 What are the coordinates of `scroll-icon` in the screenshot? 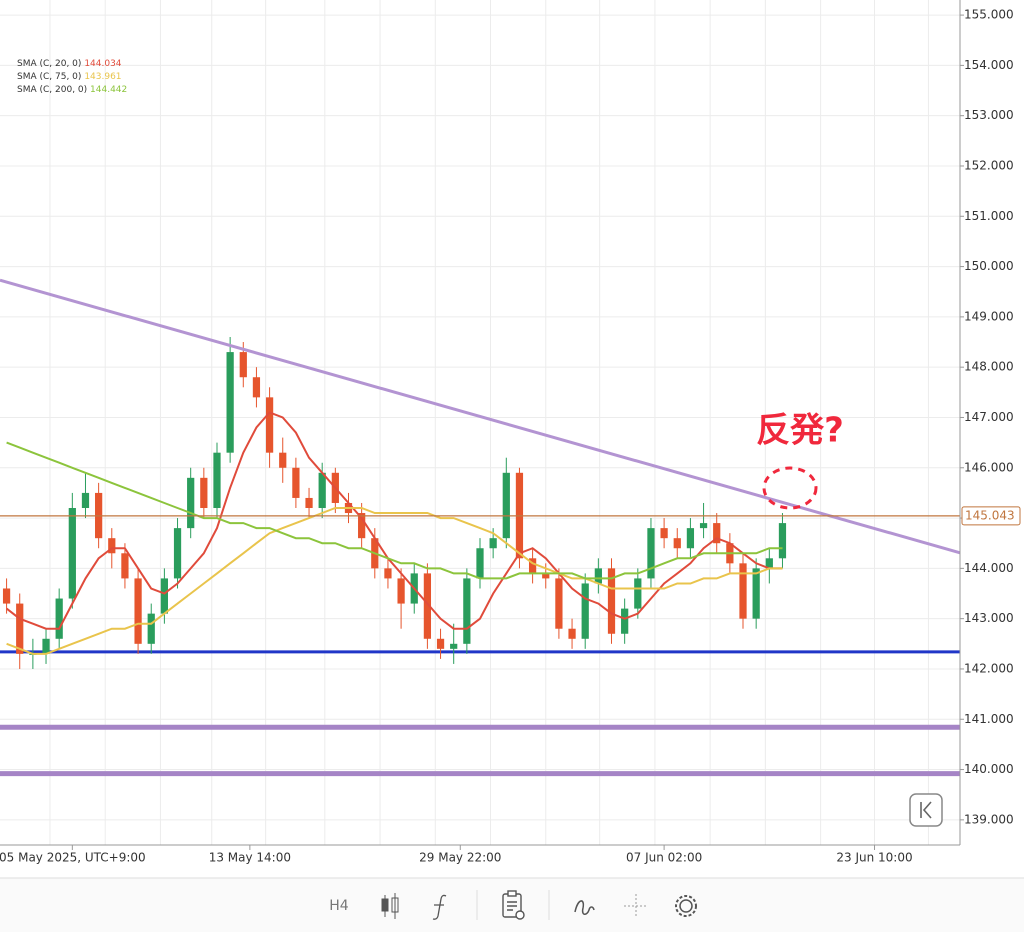 It's located at (926, 810).